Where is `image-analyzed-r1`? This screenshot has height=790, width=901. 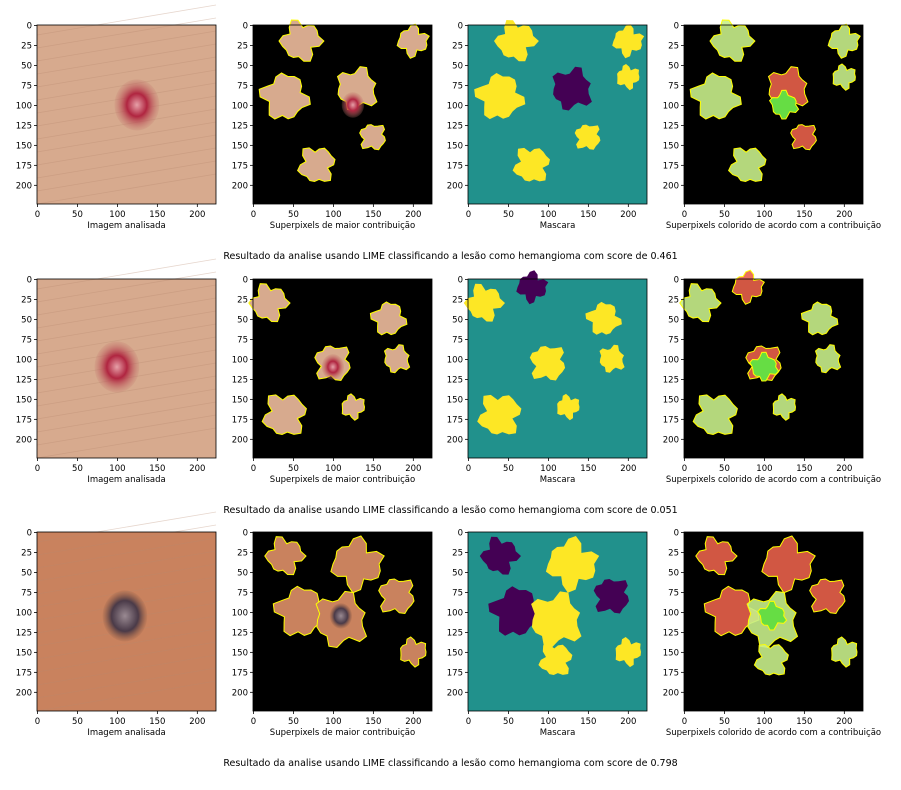 image-analyzed-r1 is located at coordinates (126, 104).